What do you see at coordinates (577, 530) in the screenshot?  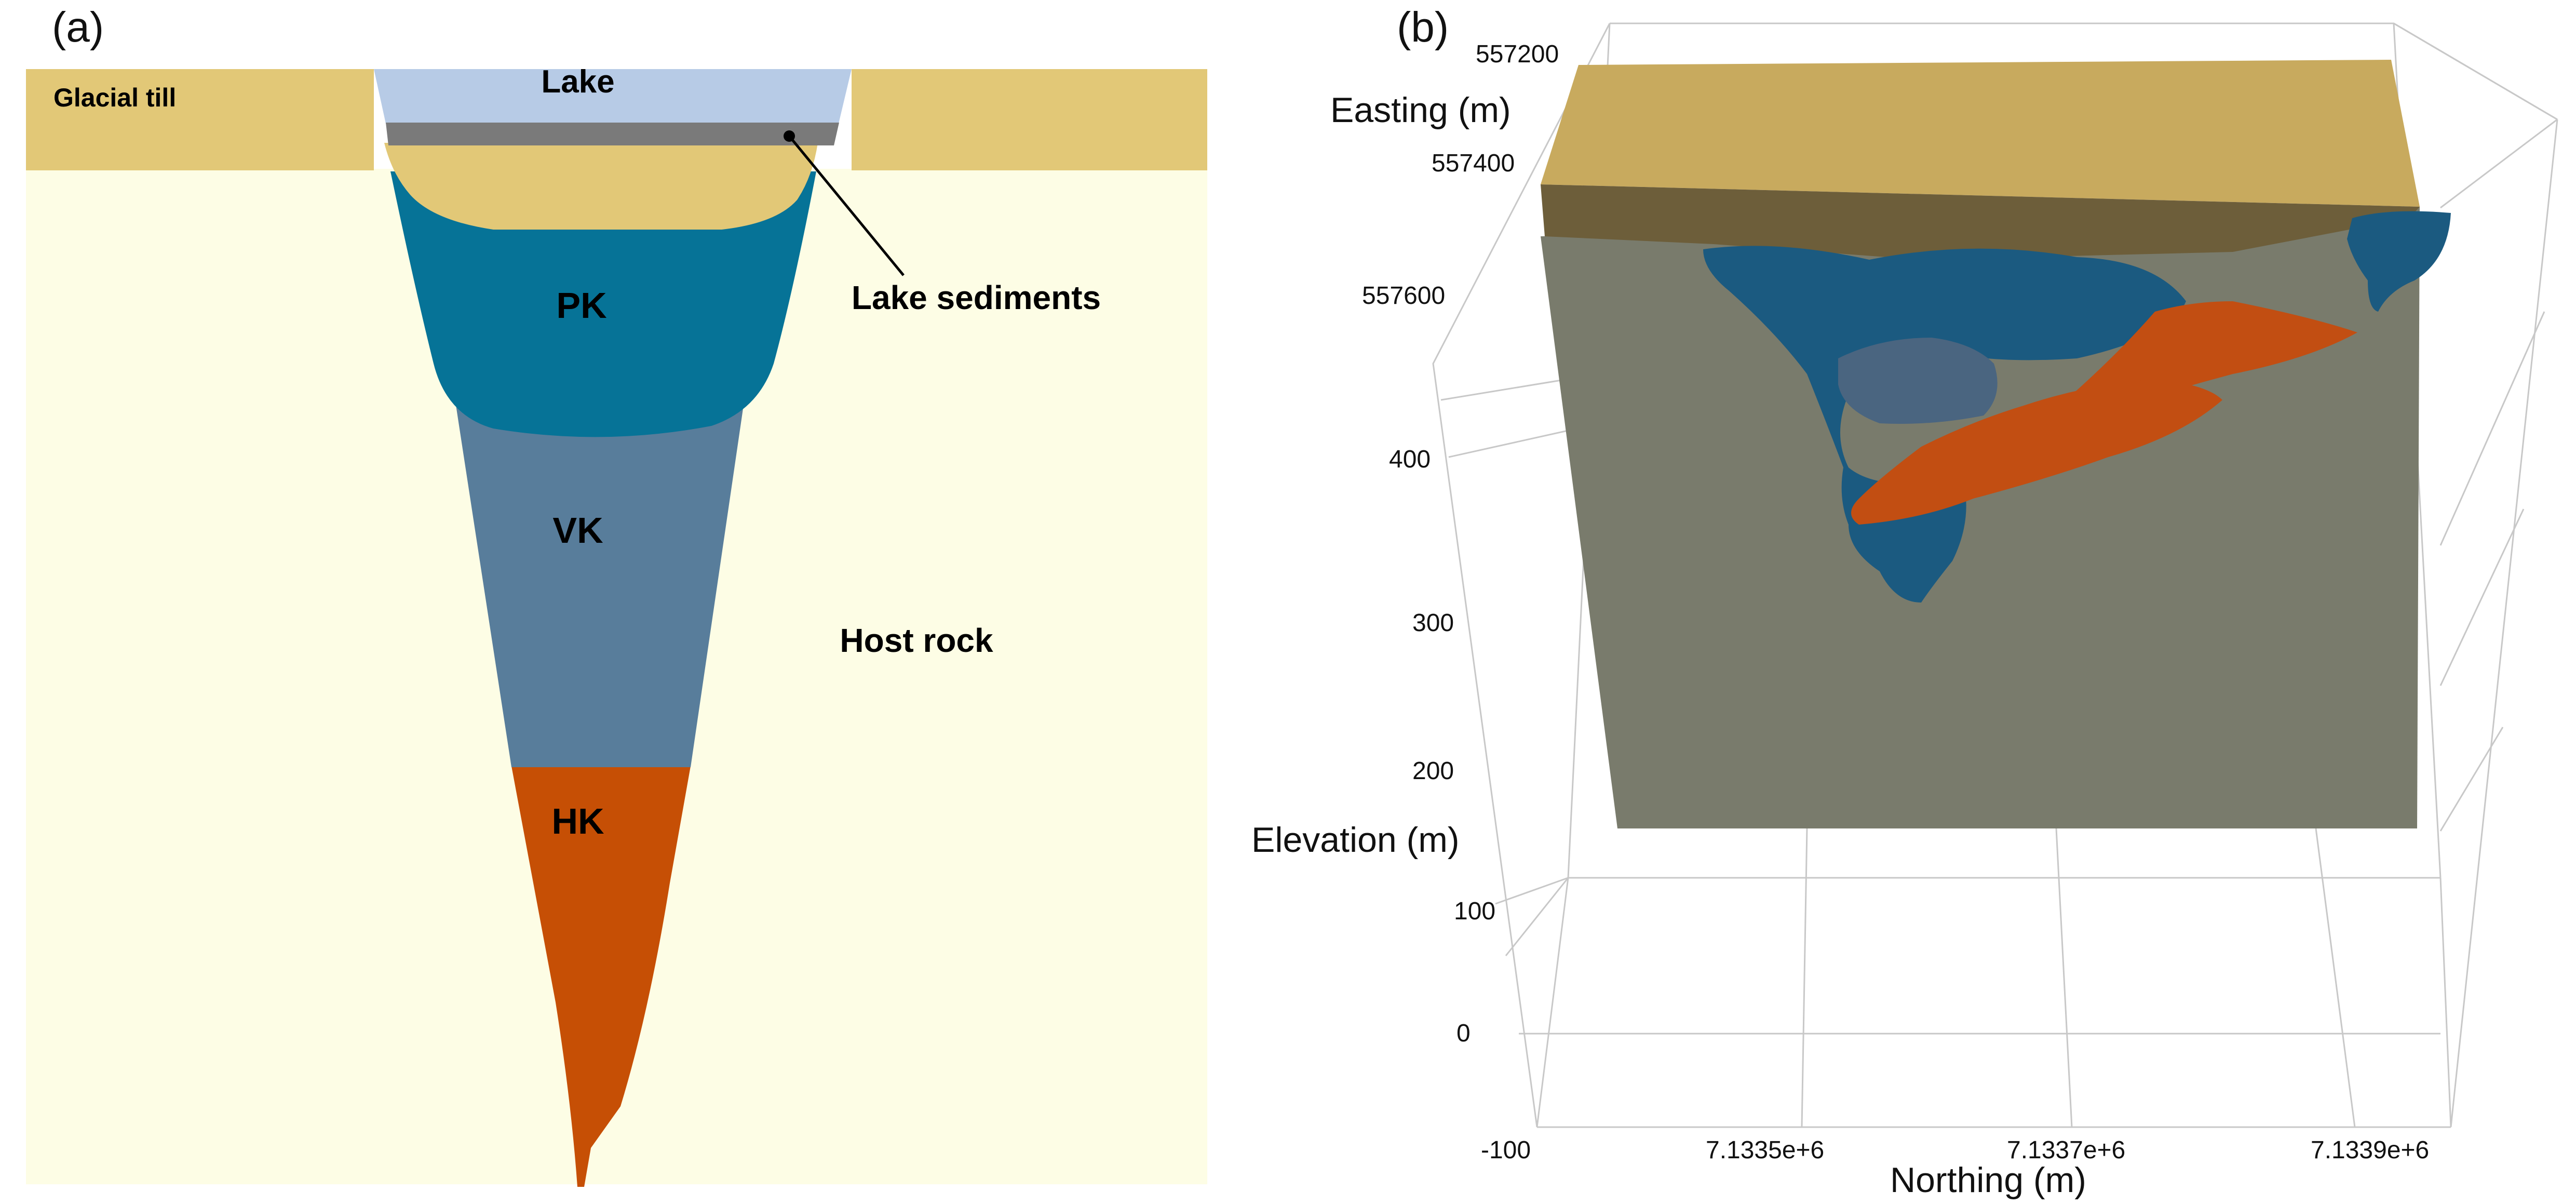 I see `vk-label: VK` at bounding box center [577, 530].